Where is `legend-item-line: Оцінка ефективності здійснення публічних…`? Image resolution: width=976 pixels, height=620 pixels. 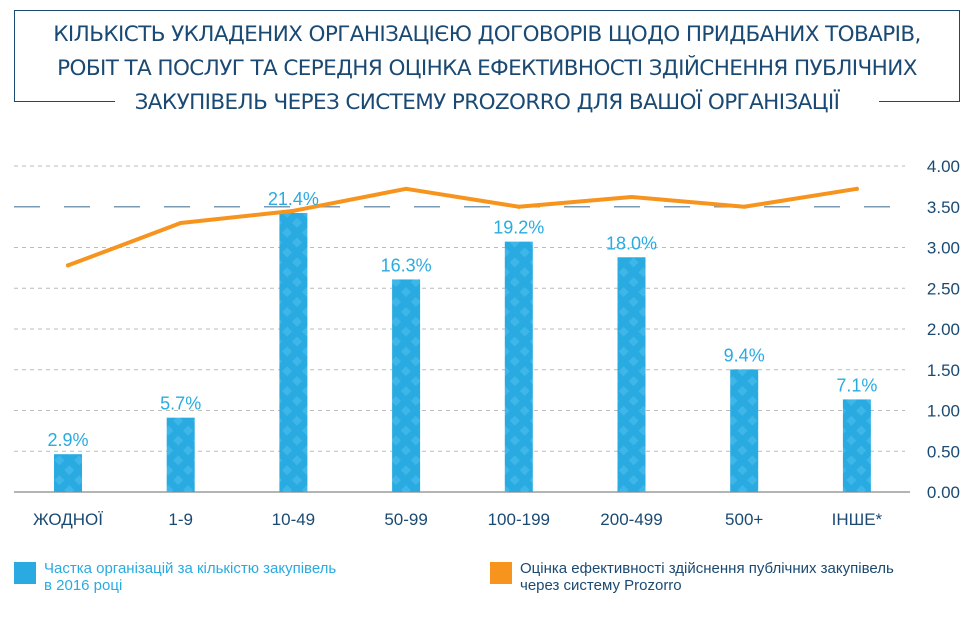 legend-item-line: Оцінка ефективності здійснення публічних… is located at coordinates (692, 577).